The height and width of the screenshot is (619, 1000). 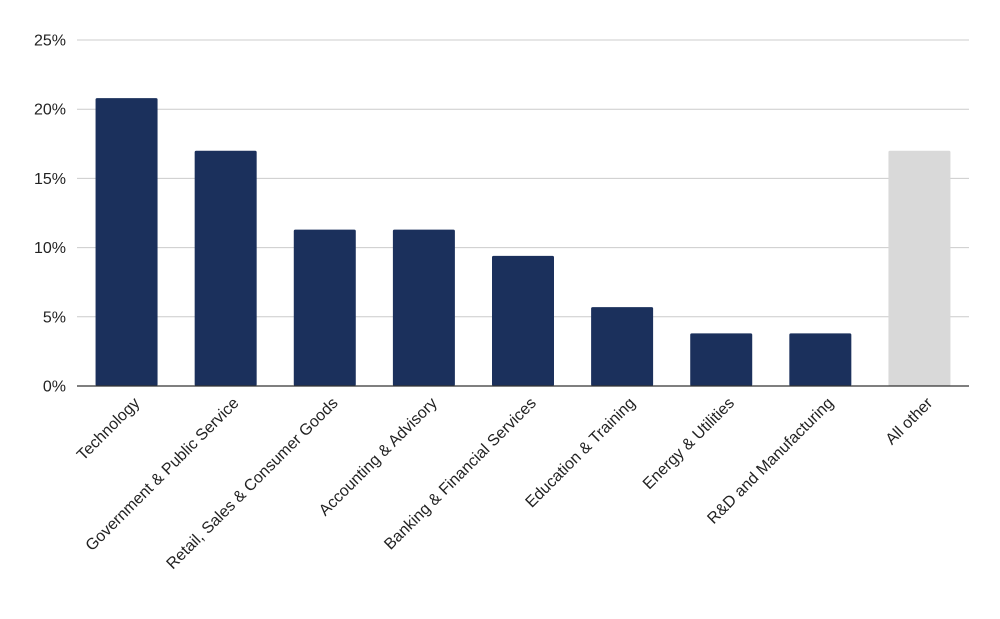 What do you see at coordinates (50, 248) in the screenshot?
I see `y-tick-label: 10%` at bounding box center [50, 248].